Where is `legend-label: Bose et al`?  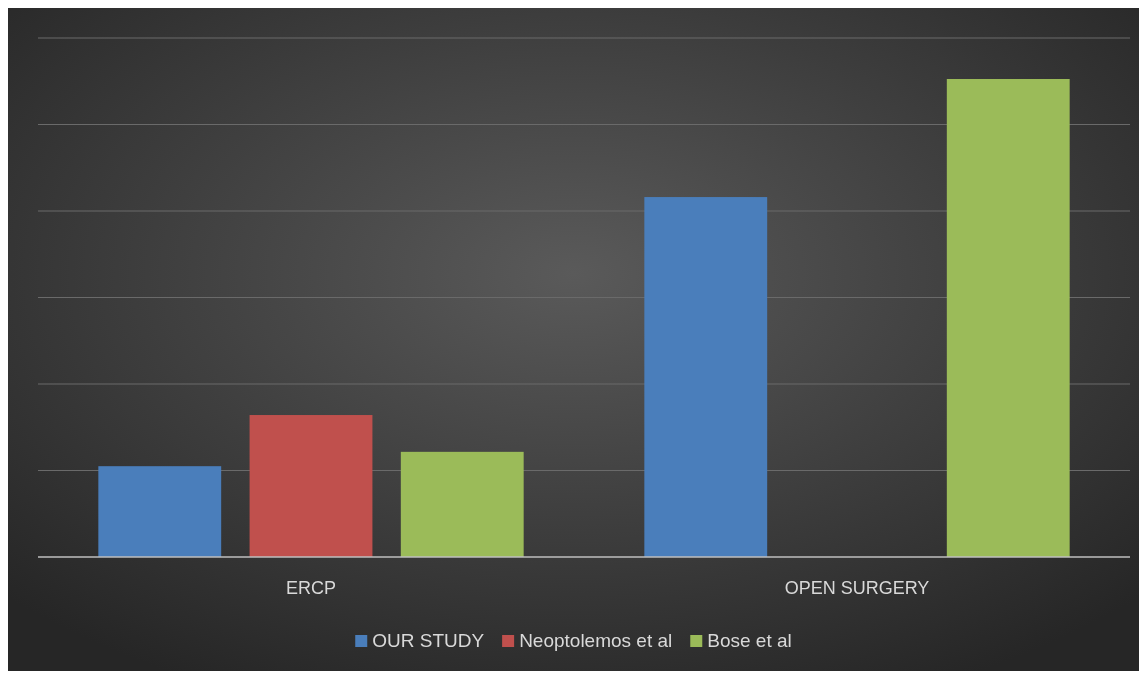
legend-label: Bose et al is located at coordinates (749, 640).